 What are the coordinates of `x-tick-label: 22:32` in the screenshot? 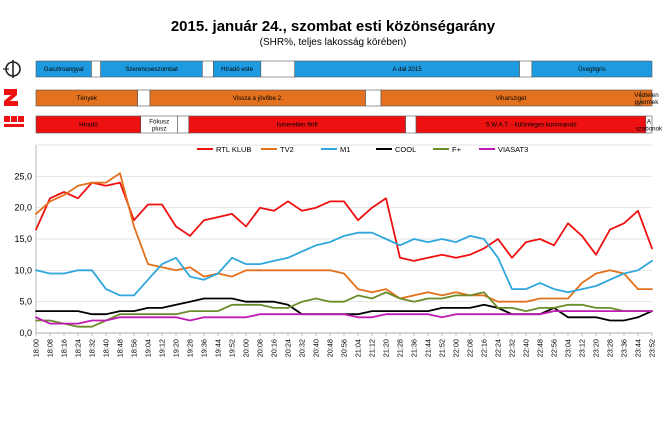 It's located at (512, 348).